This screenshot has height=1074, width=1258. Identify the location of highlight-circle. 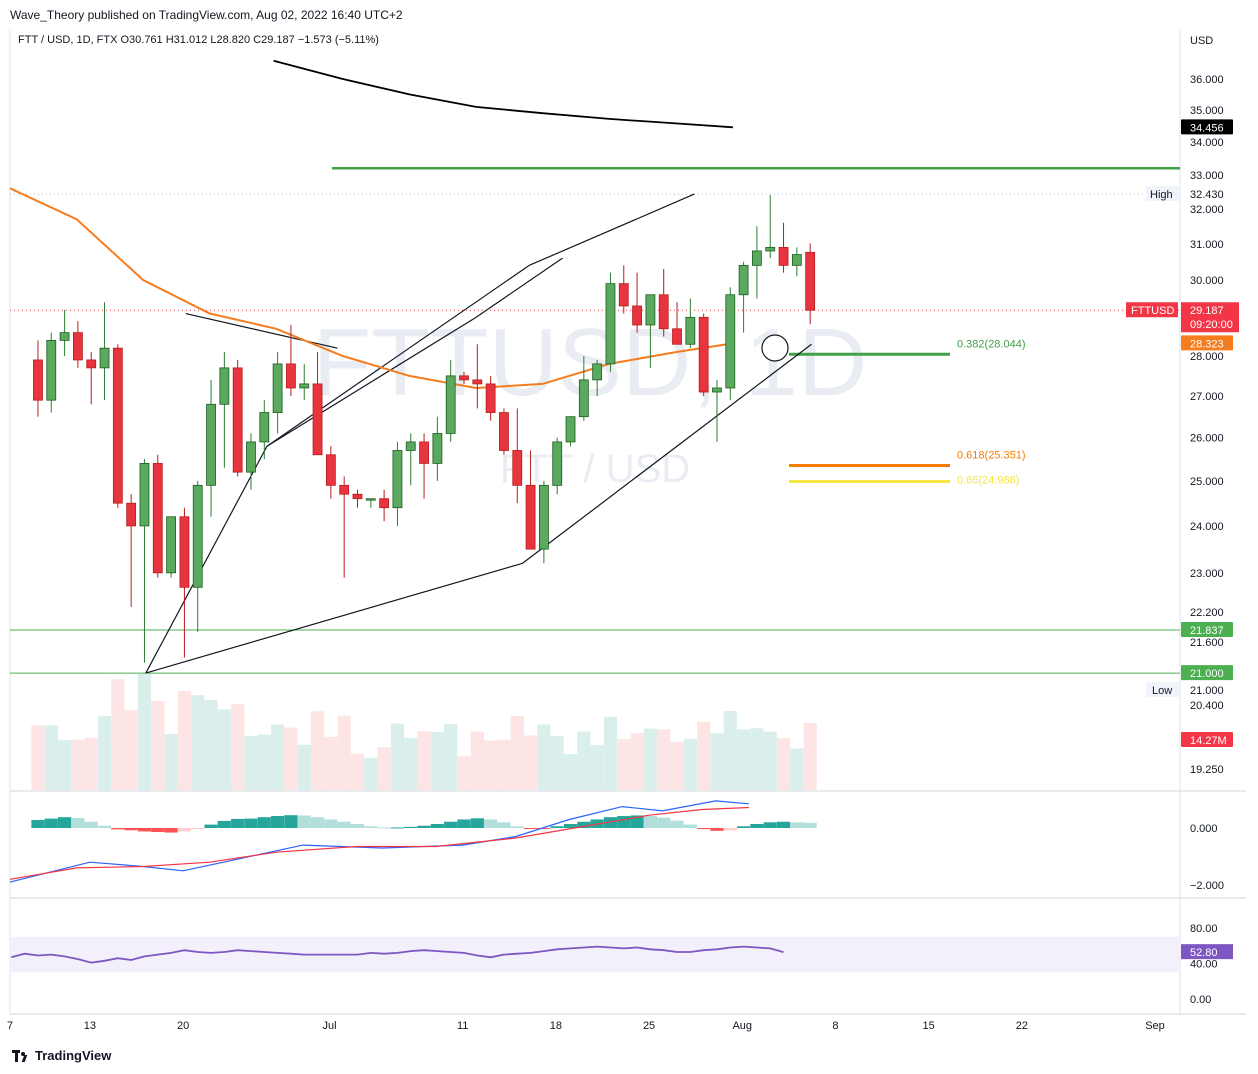
(775, 348).